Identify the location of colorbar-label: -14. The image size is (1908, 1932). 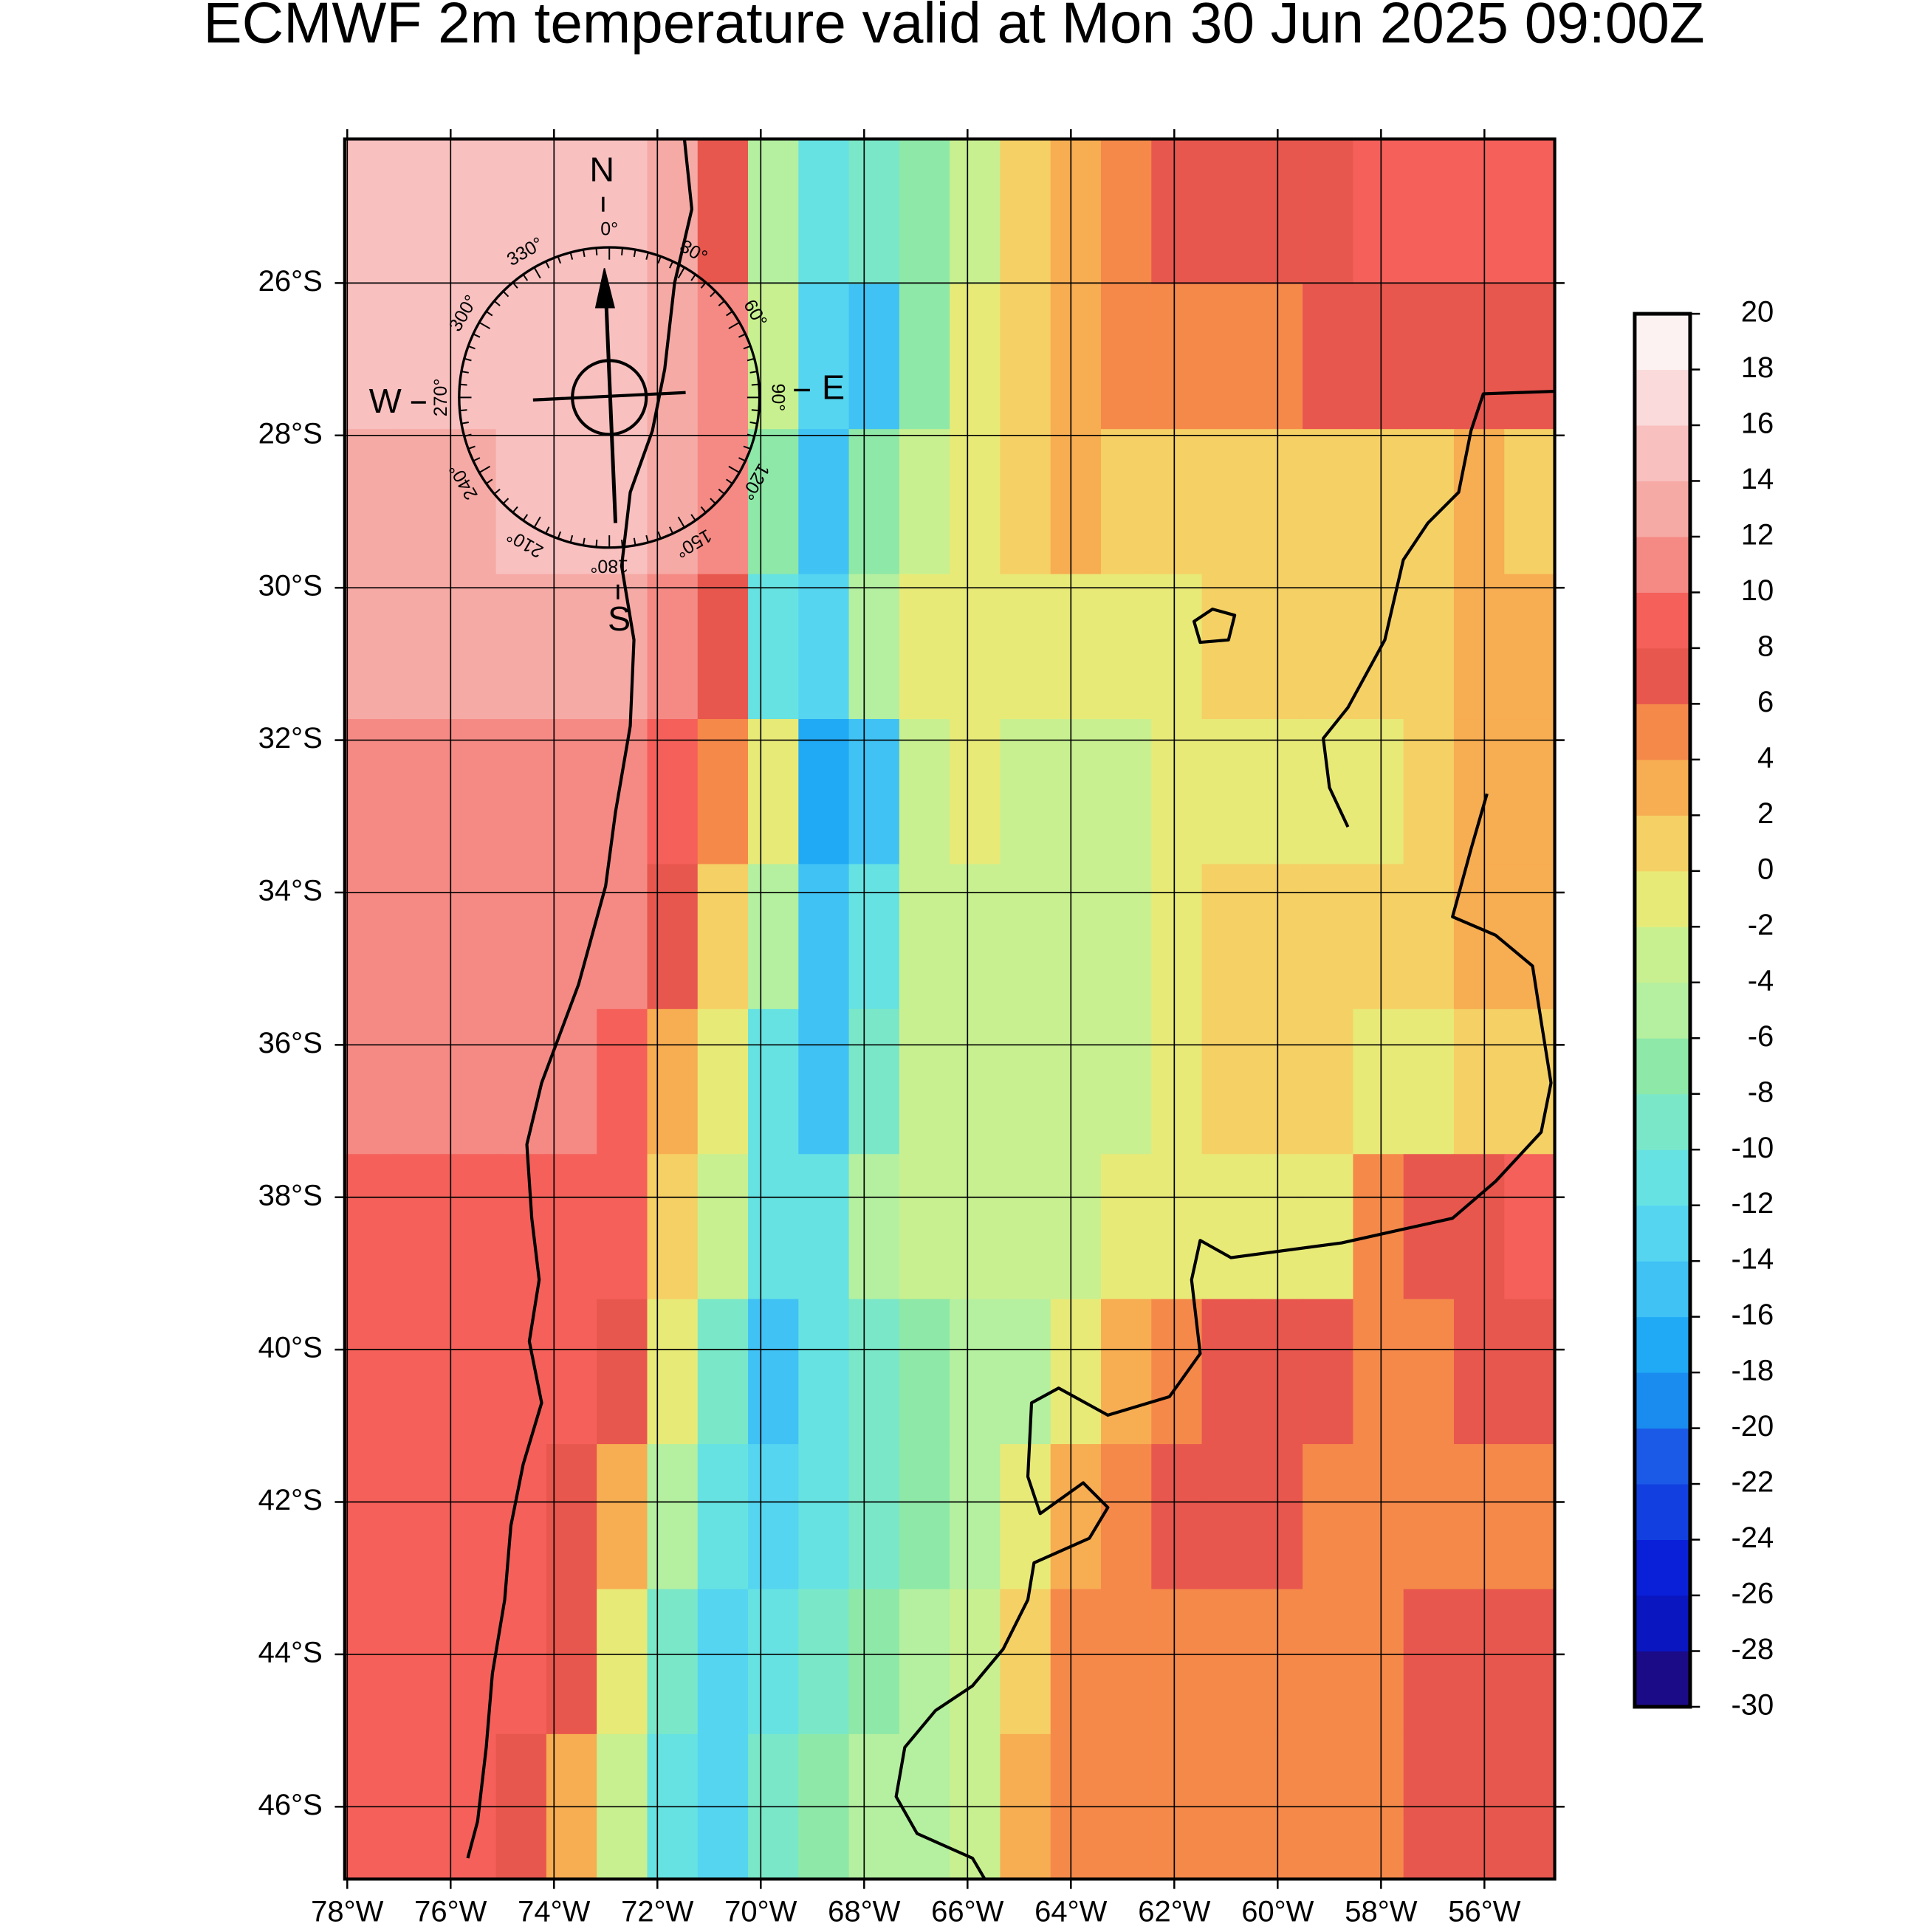
(1752, 1259).